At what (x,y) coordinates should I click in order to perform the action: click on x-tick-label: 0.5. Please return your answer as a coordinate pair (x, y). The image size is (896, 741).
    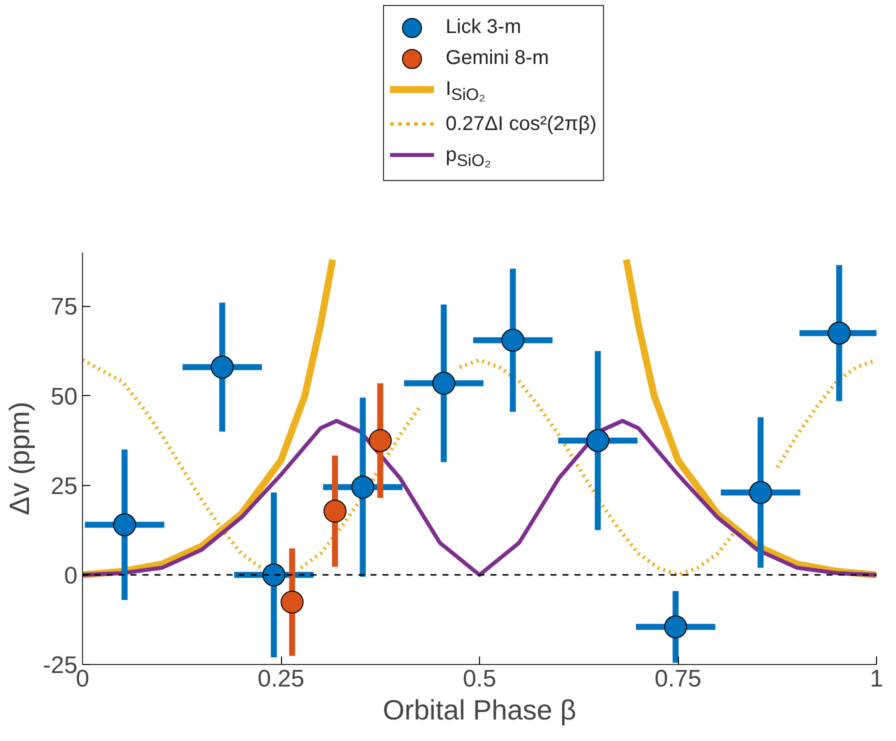
    Looking at the image, I should click on (479, 679).